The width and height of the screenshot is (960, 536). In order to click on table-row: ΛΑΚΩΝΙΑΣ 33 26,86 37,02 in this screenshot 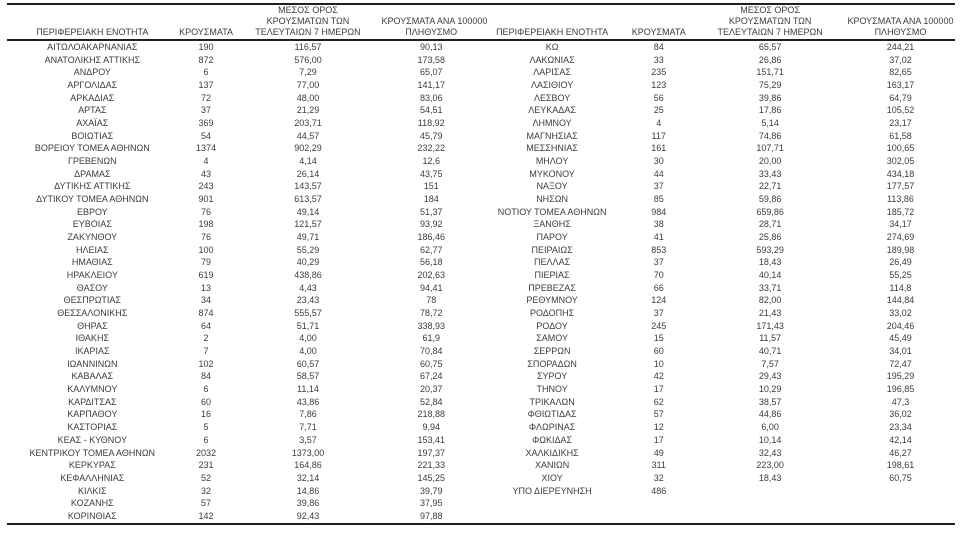, I will do `click(718, 60)`.